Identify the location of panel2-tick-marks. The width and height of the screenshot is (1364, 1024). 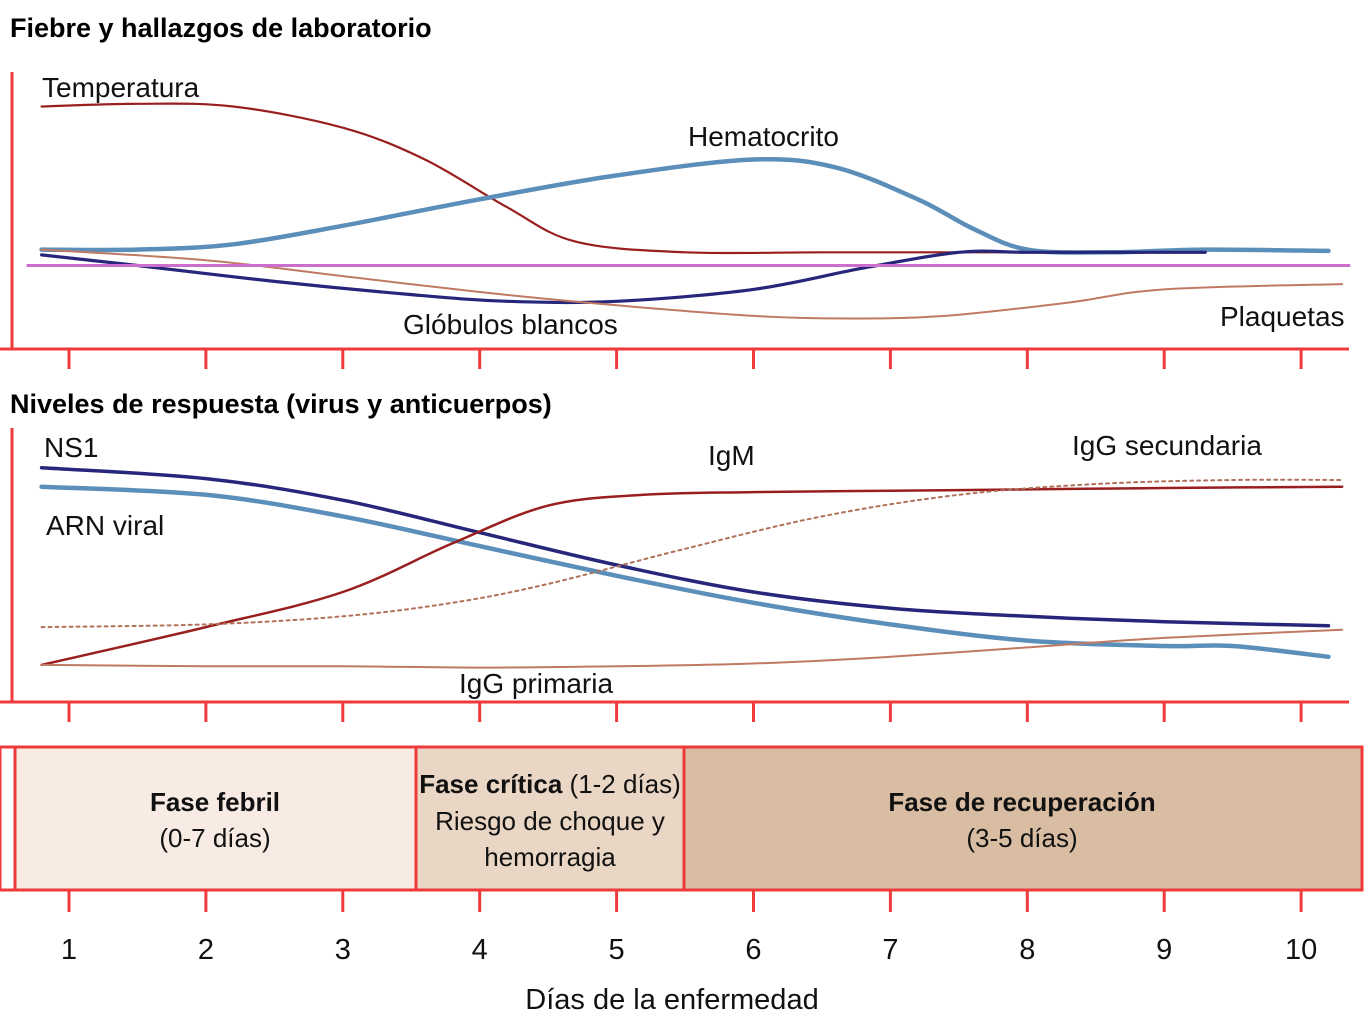
(685, 712).